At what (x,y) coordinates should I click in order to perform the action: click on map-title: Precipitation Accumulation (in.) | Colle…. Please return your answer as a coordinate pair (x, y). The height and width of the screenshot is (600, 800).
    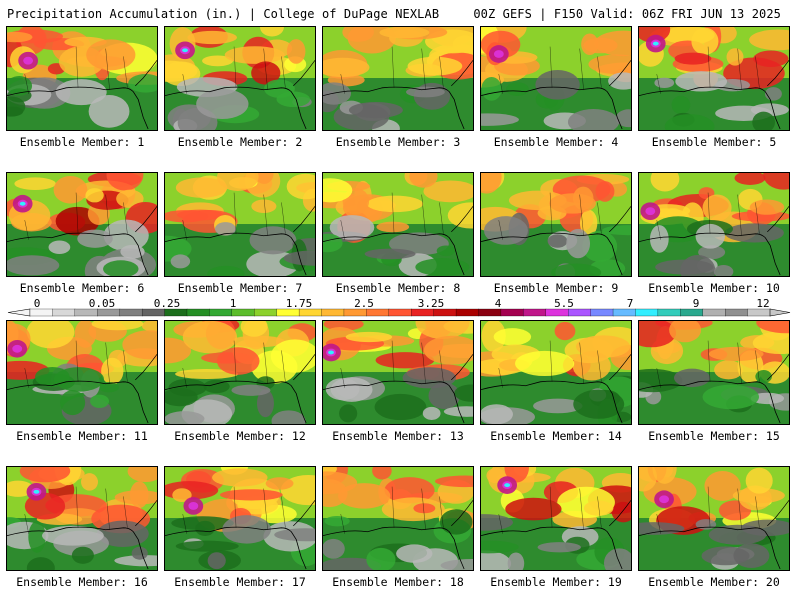
    Looking at the image, I should click on (223, 14).